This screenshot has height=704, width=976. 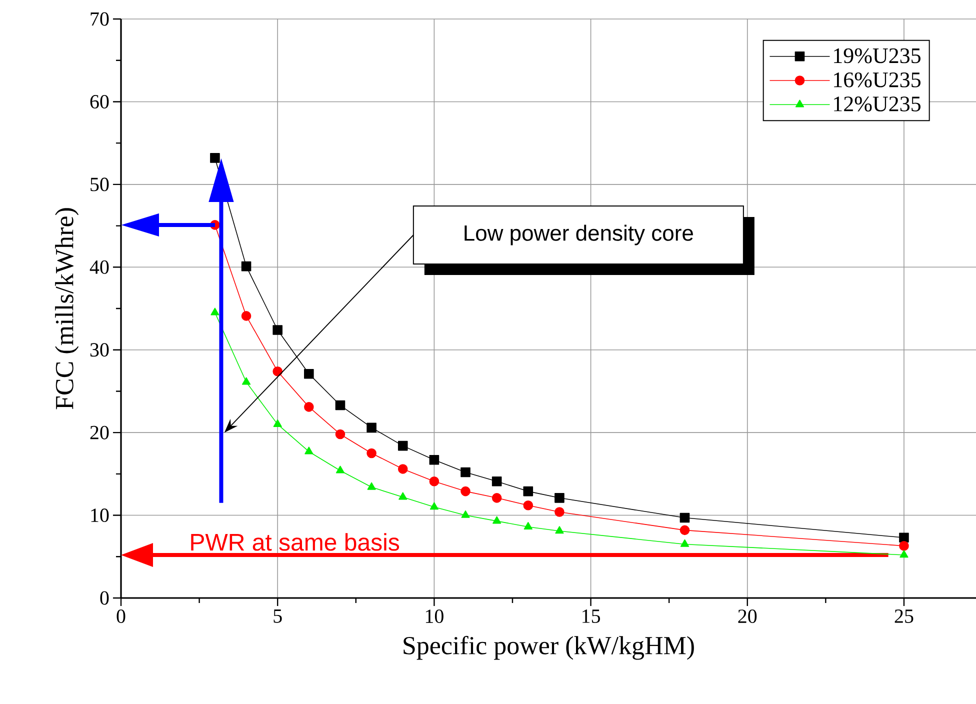 I want to click on x-tick-label: 15, so click(x=591, y=616).